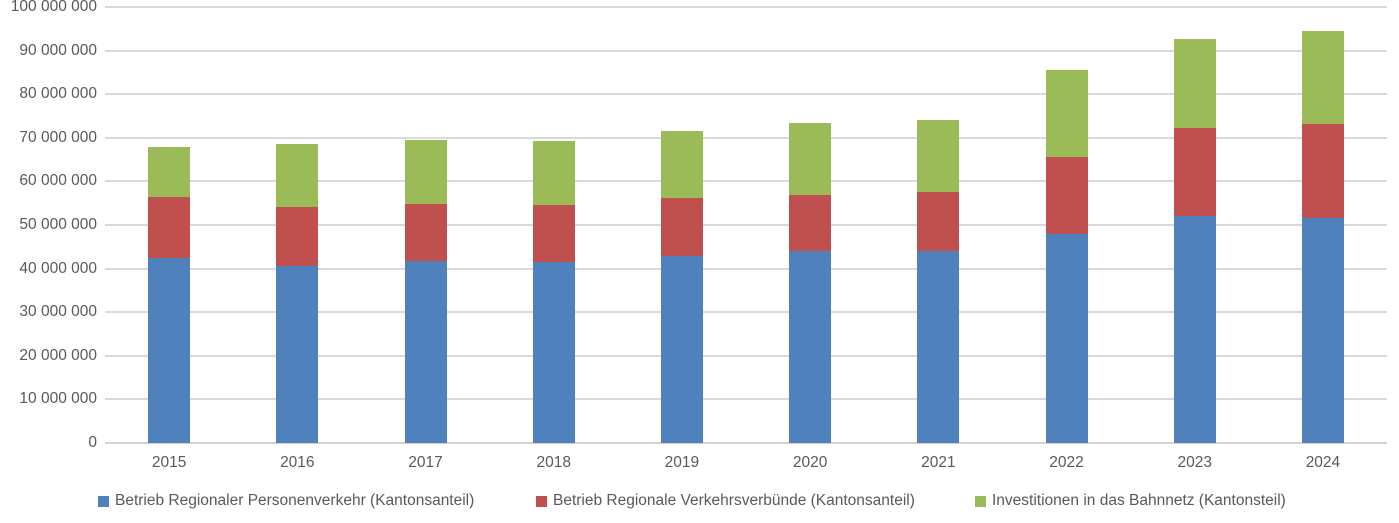 This screenshot has height=523, width=1399. Describe the element at coordinates (425, 462) in the screenshot. I see `x-tick-label: 2017` at that location.